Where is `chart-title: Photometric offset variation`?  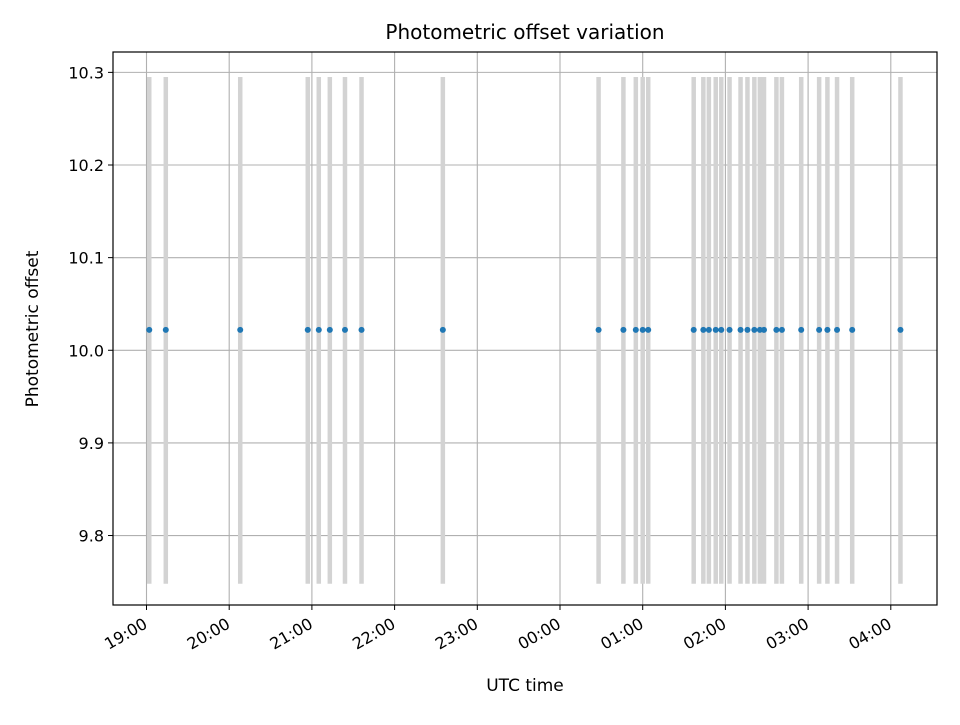
chart-title: Photometric offset variation is located at coordinates (524, 32).